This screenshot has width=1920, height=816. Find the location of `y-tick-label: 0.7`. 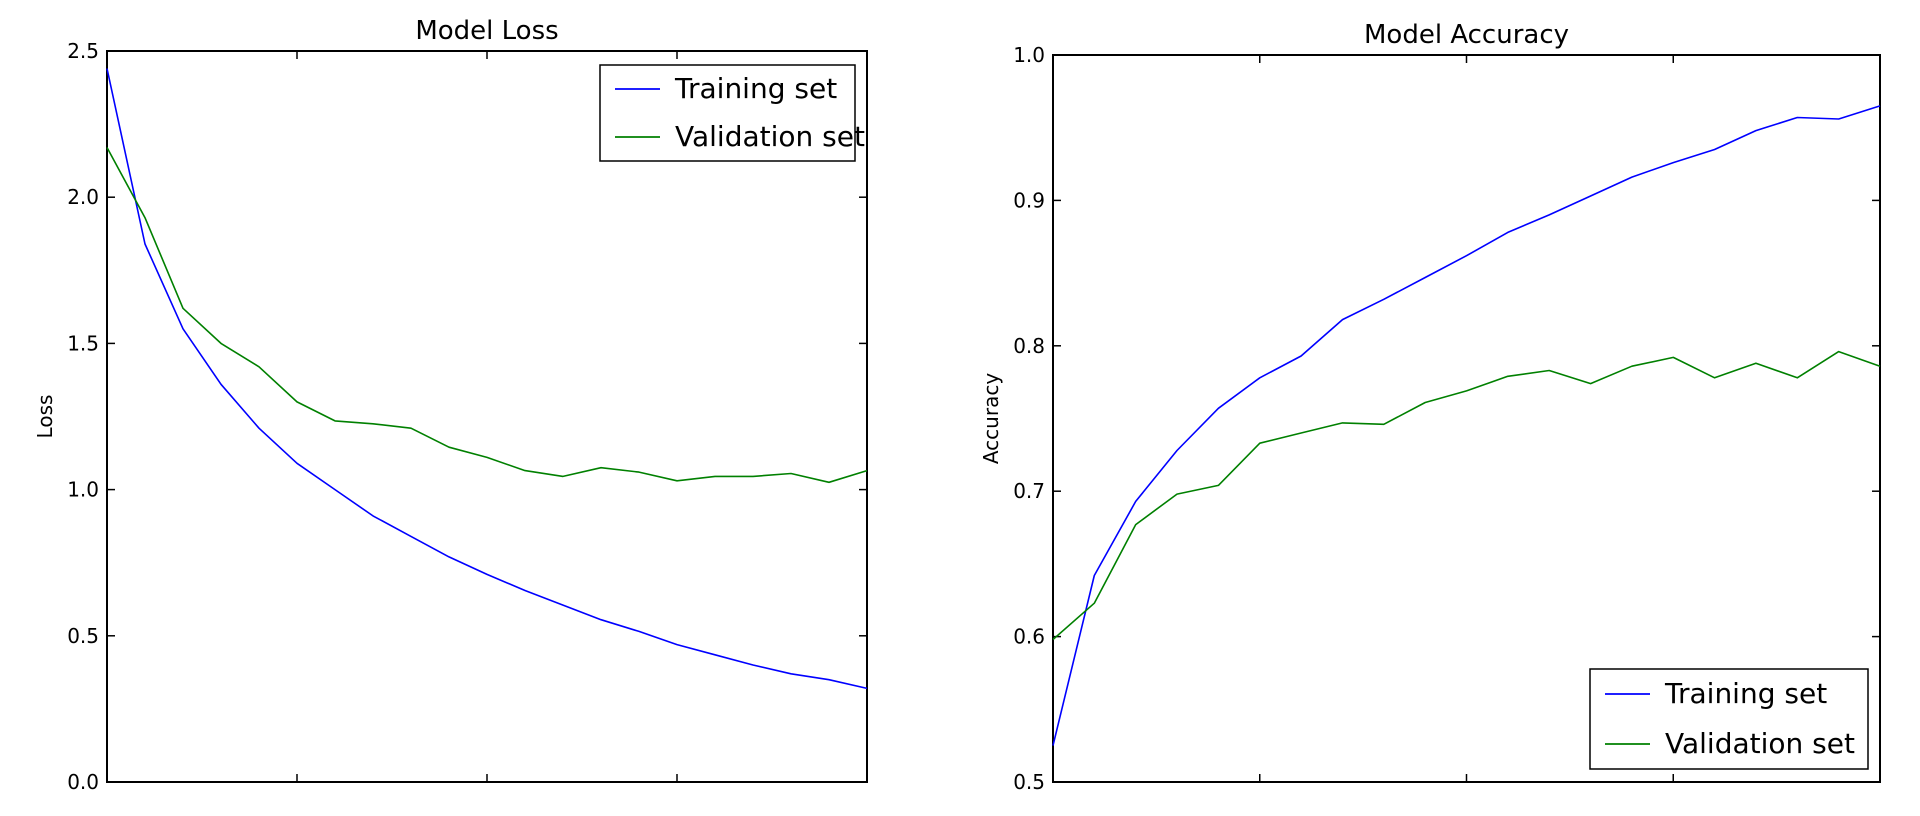

y-tick-label: 0.7 is located at coordinates (1029, 491).